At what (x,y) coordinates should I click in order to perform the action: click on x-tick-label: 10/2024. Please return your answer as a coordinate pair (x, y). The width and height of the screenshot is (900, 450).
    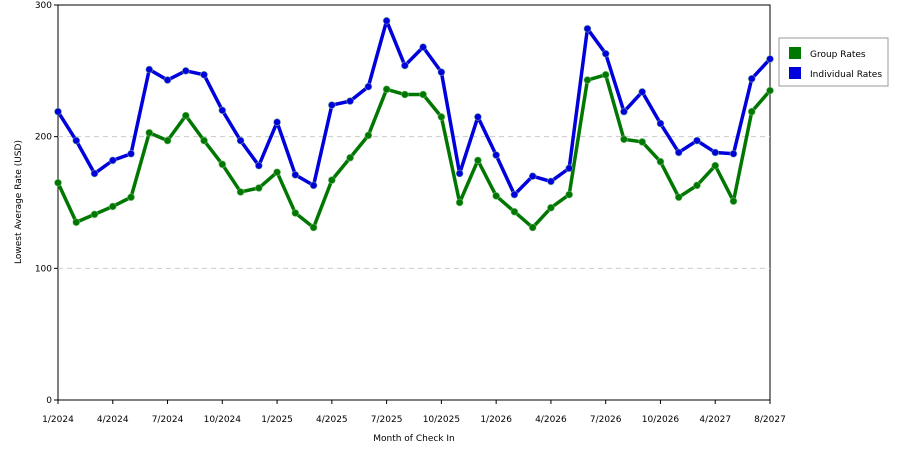
    Looking at the image, I should click on (223, 420).